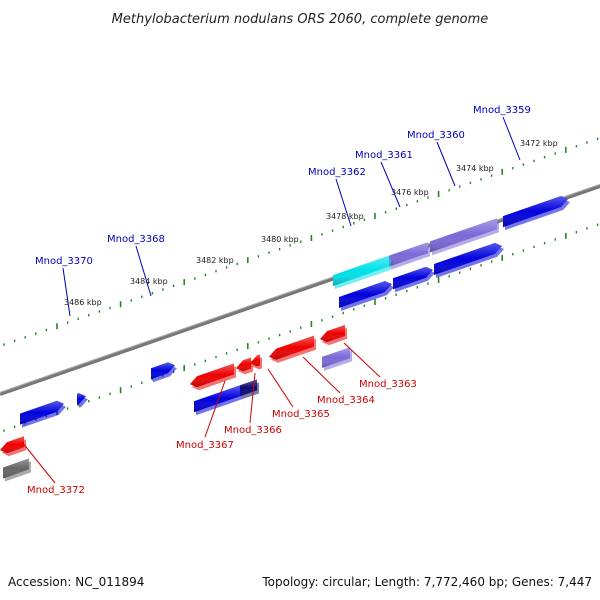  What do you see at coordinates (361, 271) in the screenshot?
I see `gene-block-mnod-3362-shading` at bounding box center [361, 271].